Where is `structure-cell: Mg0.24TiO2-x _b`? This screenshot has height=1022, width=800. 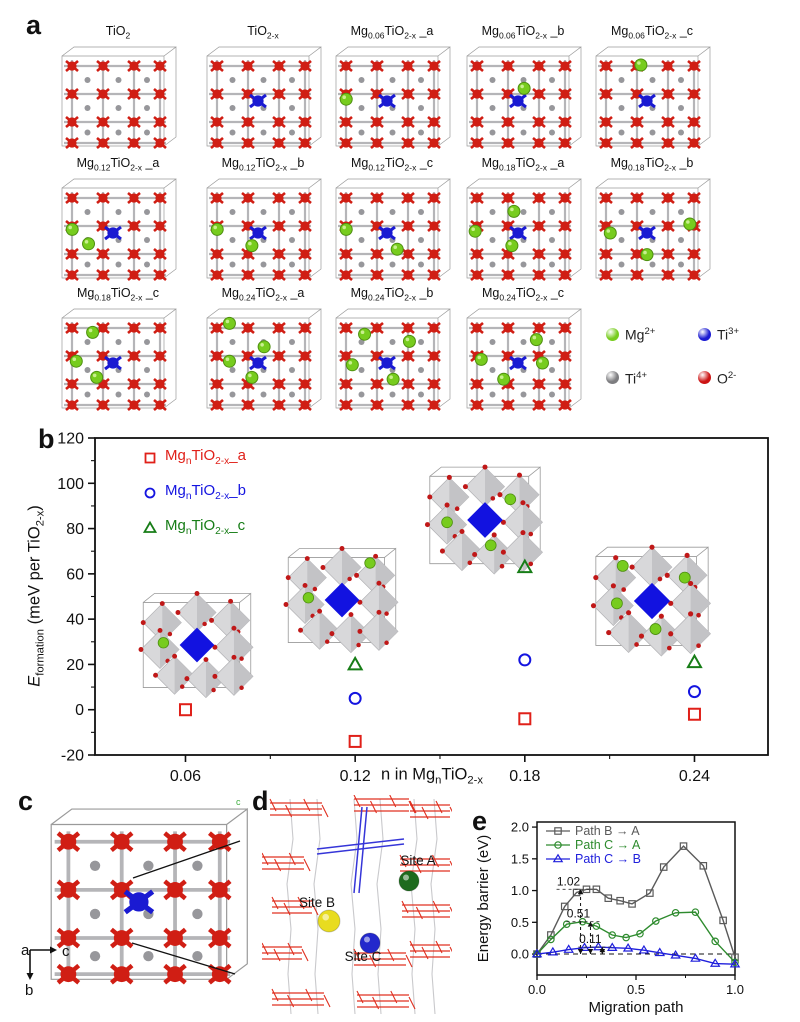 structure-cell: Mg0.24TiO2-x _b is located at coordinates (392, 350).